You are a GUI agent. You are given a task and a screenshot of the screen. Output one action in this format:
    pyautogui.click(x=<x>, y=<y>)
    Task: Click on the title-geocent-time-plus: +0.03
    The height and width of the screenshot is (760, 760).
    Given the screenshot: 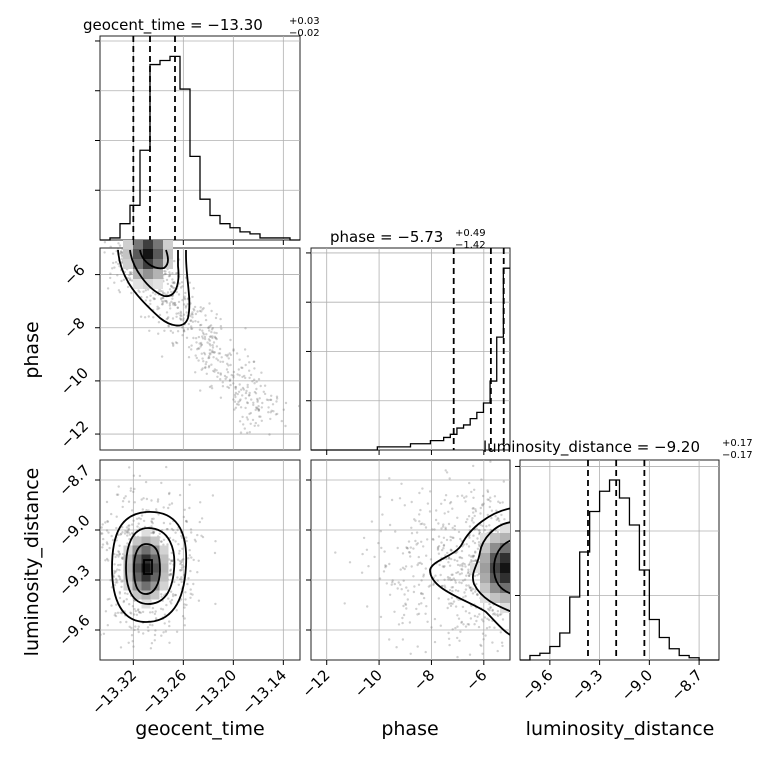 What is the action you would take?
    pyautogui.click(x=304, y=21)
    